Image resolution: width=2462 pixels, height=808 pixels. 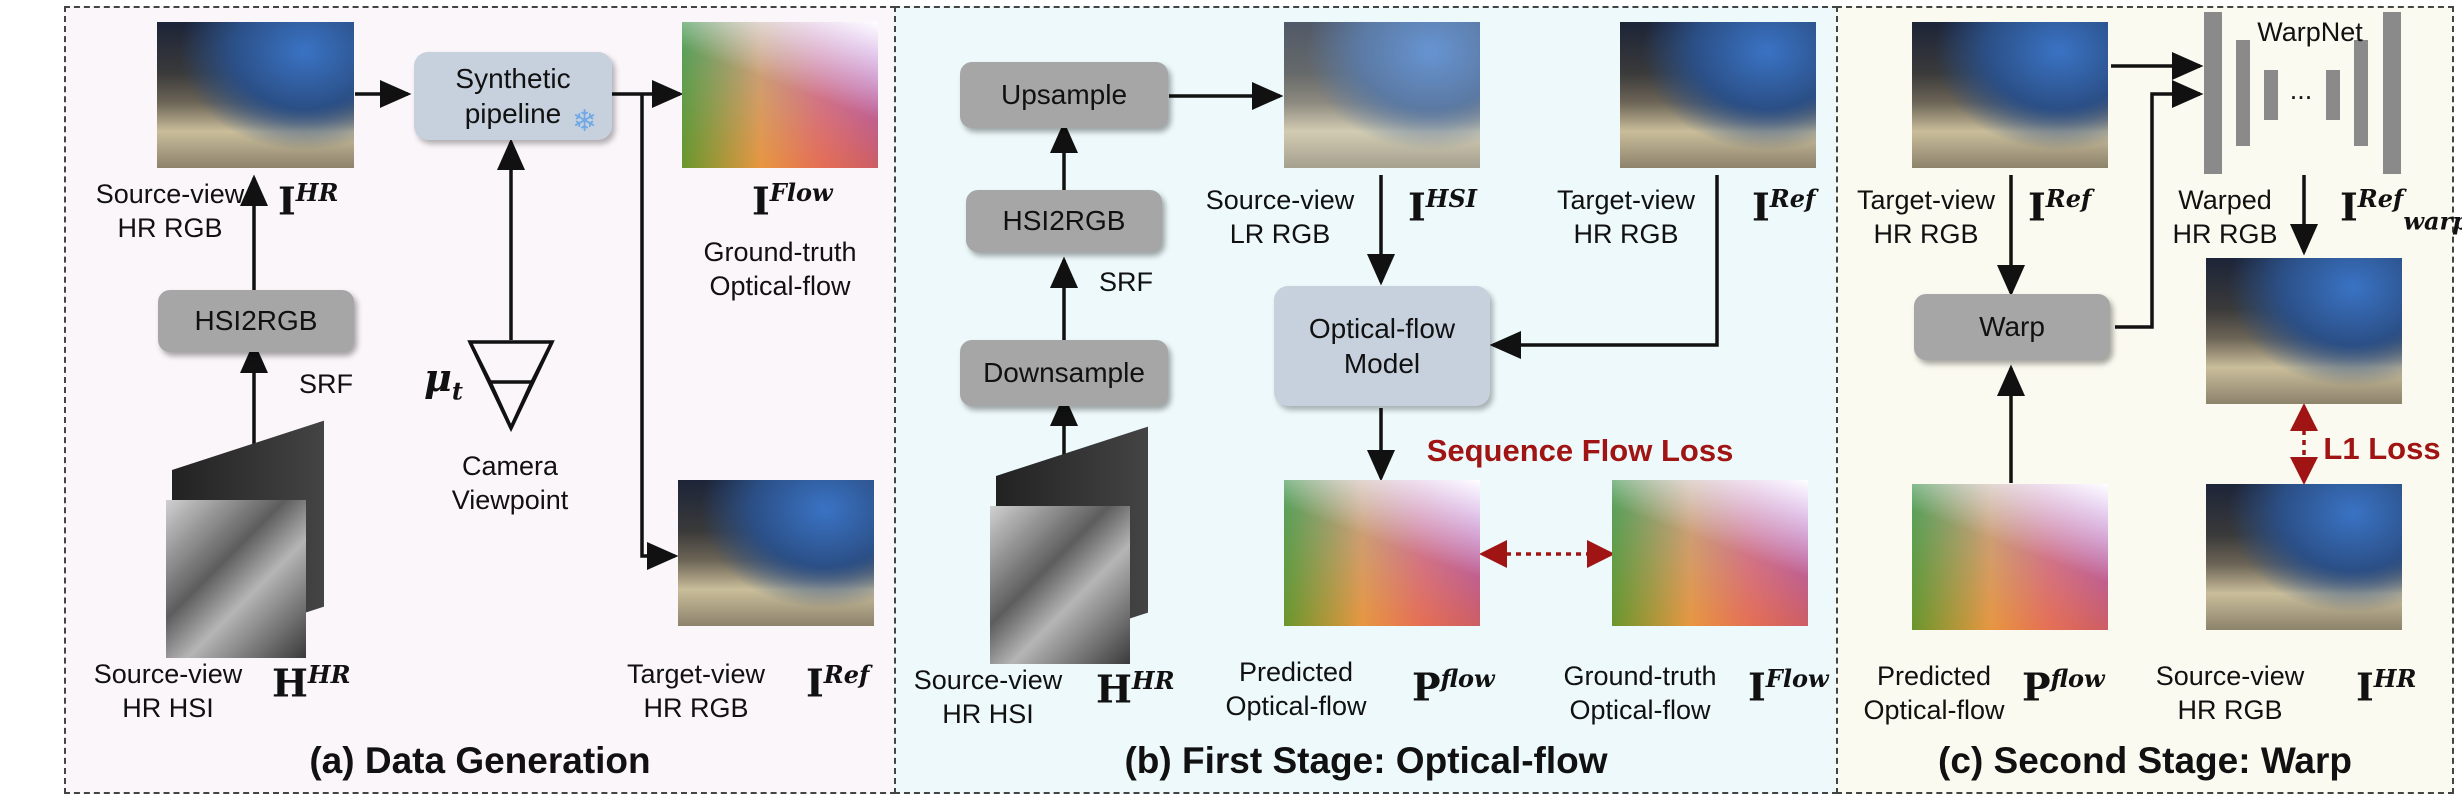 I want to click on target-view-hr-rgb-label-c: Target-view HR RGB, so click(x=1926, y=217).